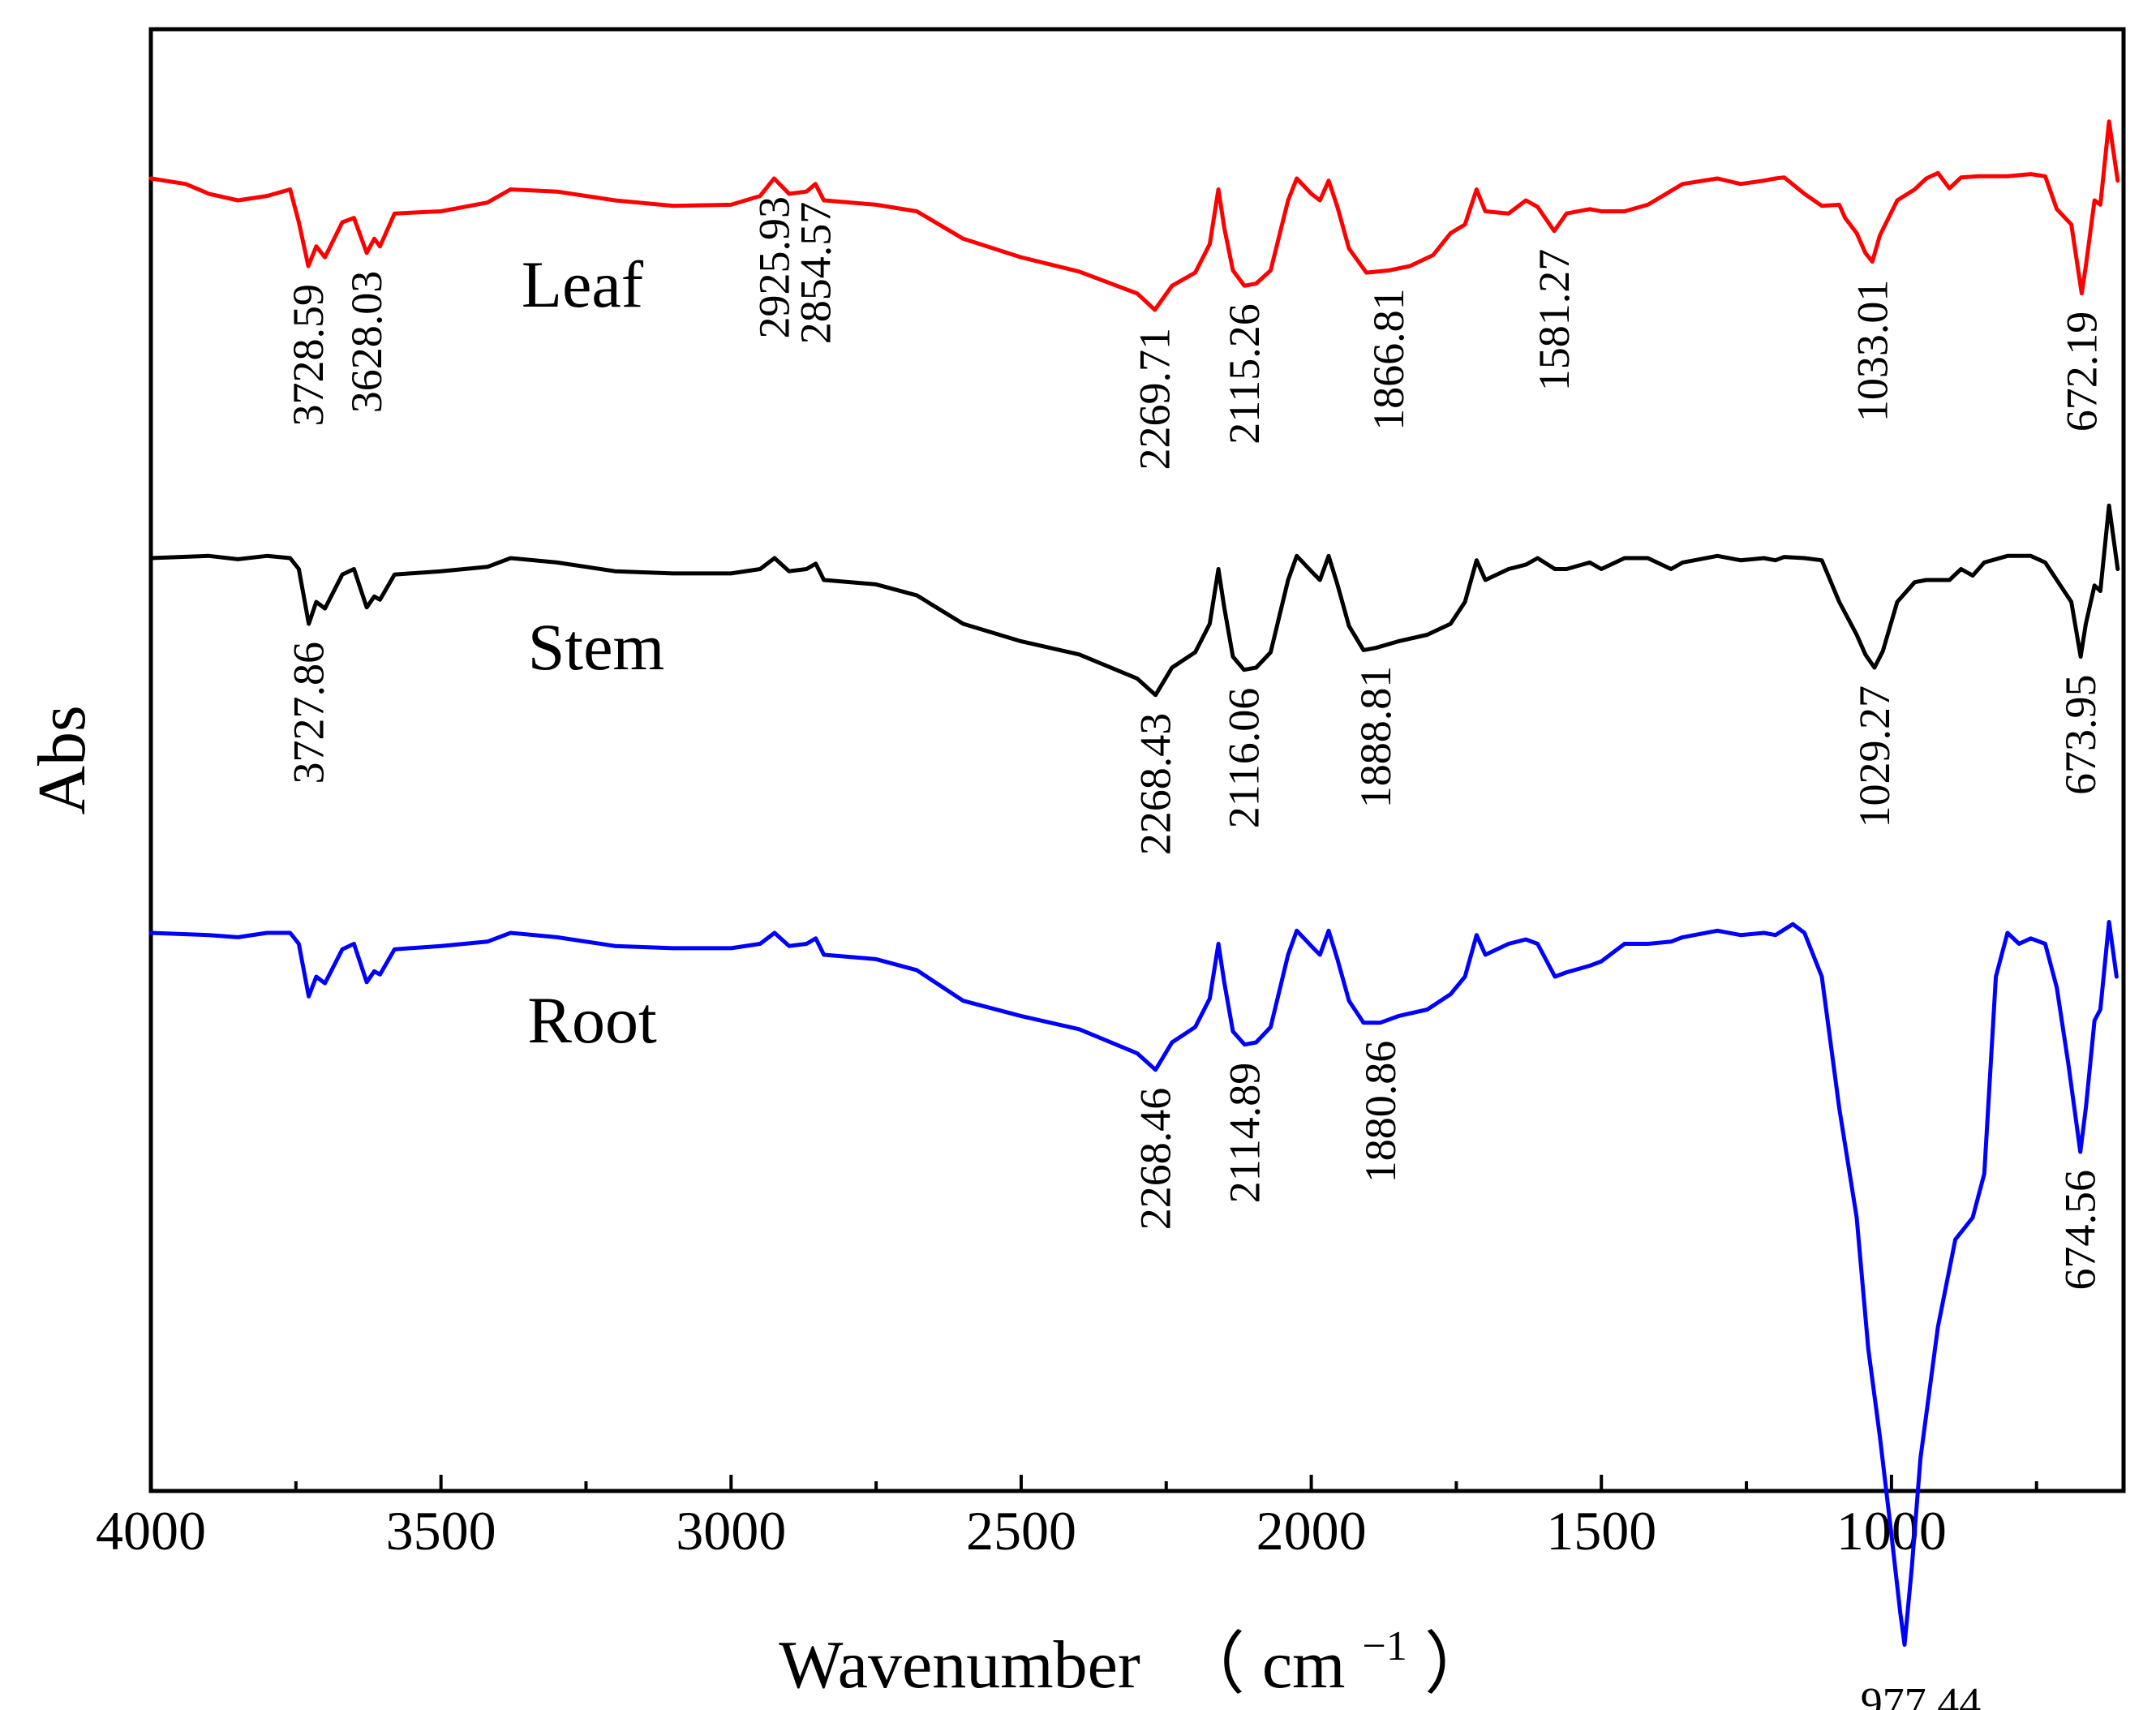 This screenshot has width=2156, height=1710. I want to click on peak-label: 672.19, so click(2081, 371).